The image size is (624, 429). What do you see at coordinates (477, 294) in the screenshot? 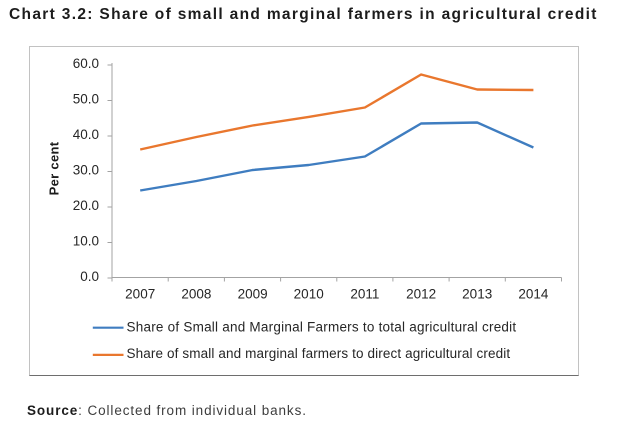
I see `svg-text: 2013` at bounding box center [477, 294].